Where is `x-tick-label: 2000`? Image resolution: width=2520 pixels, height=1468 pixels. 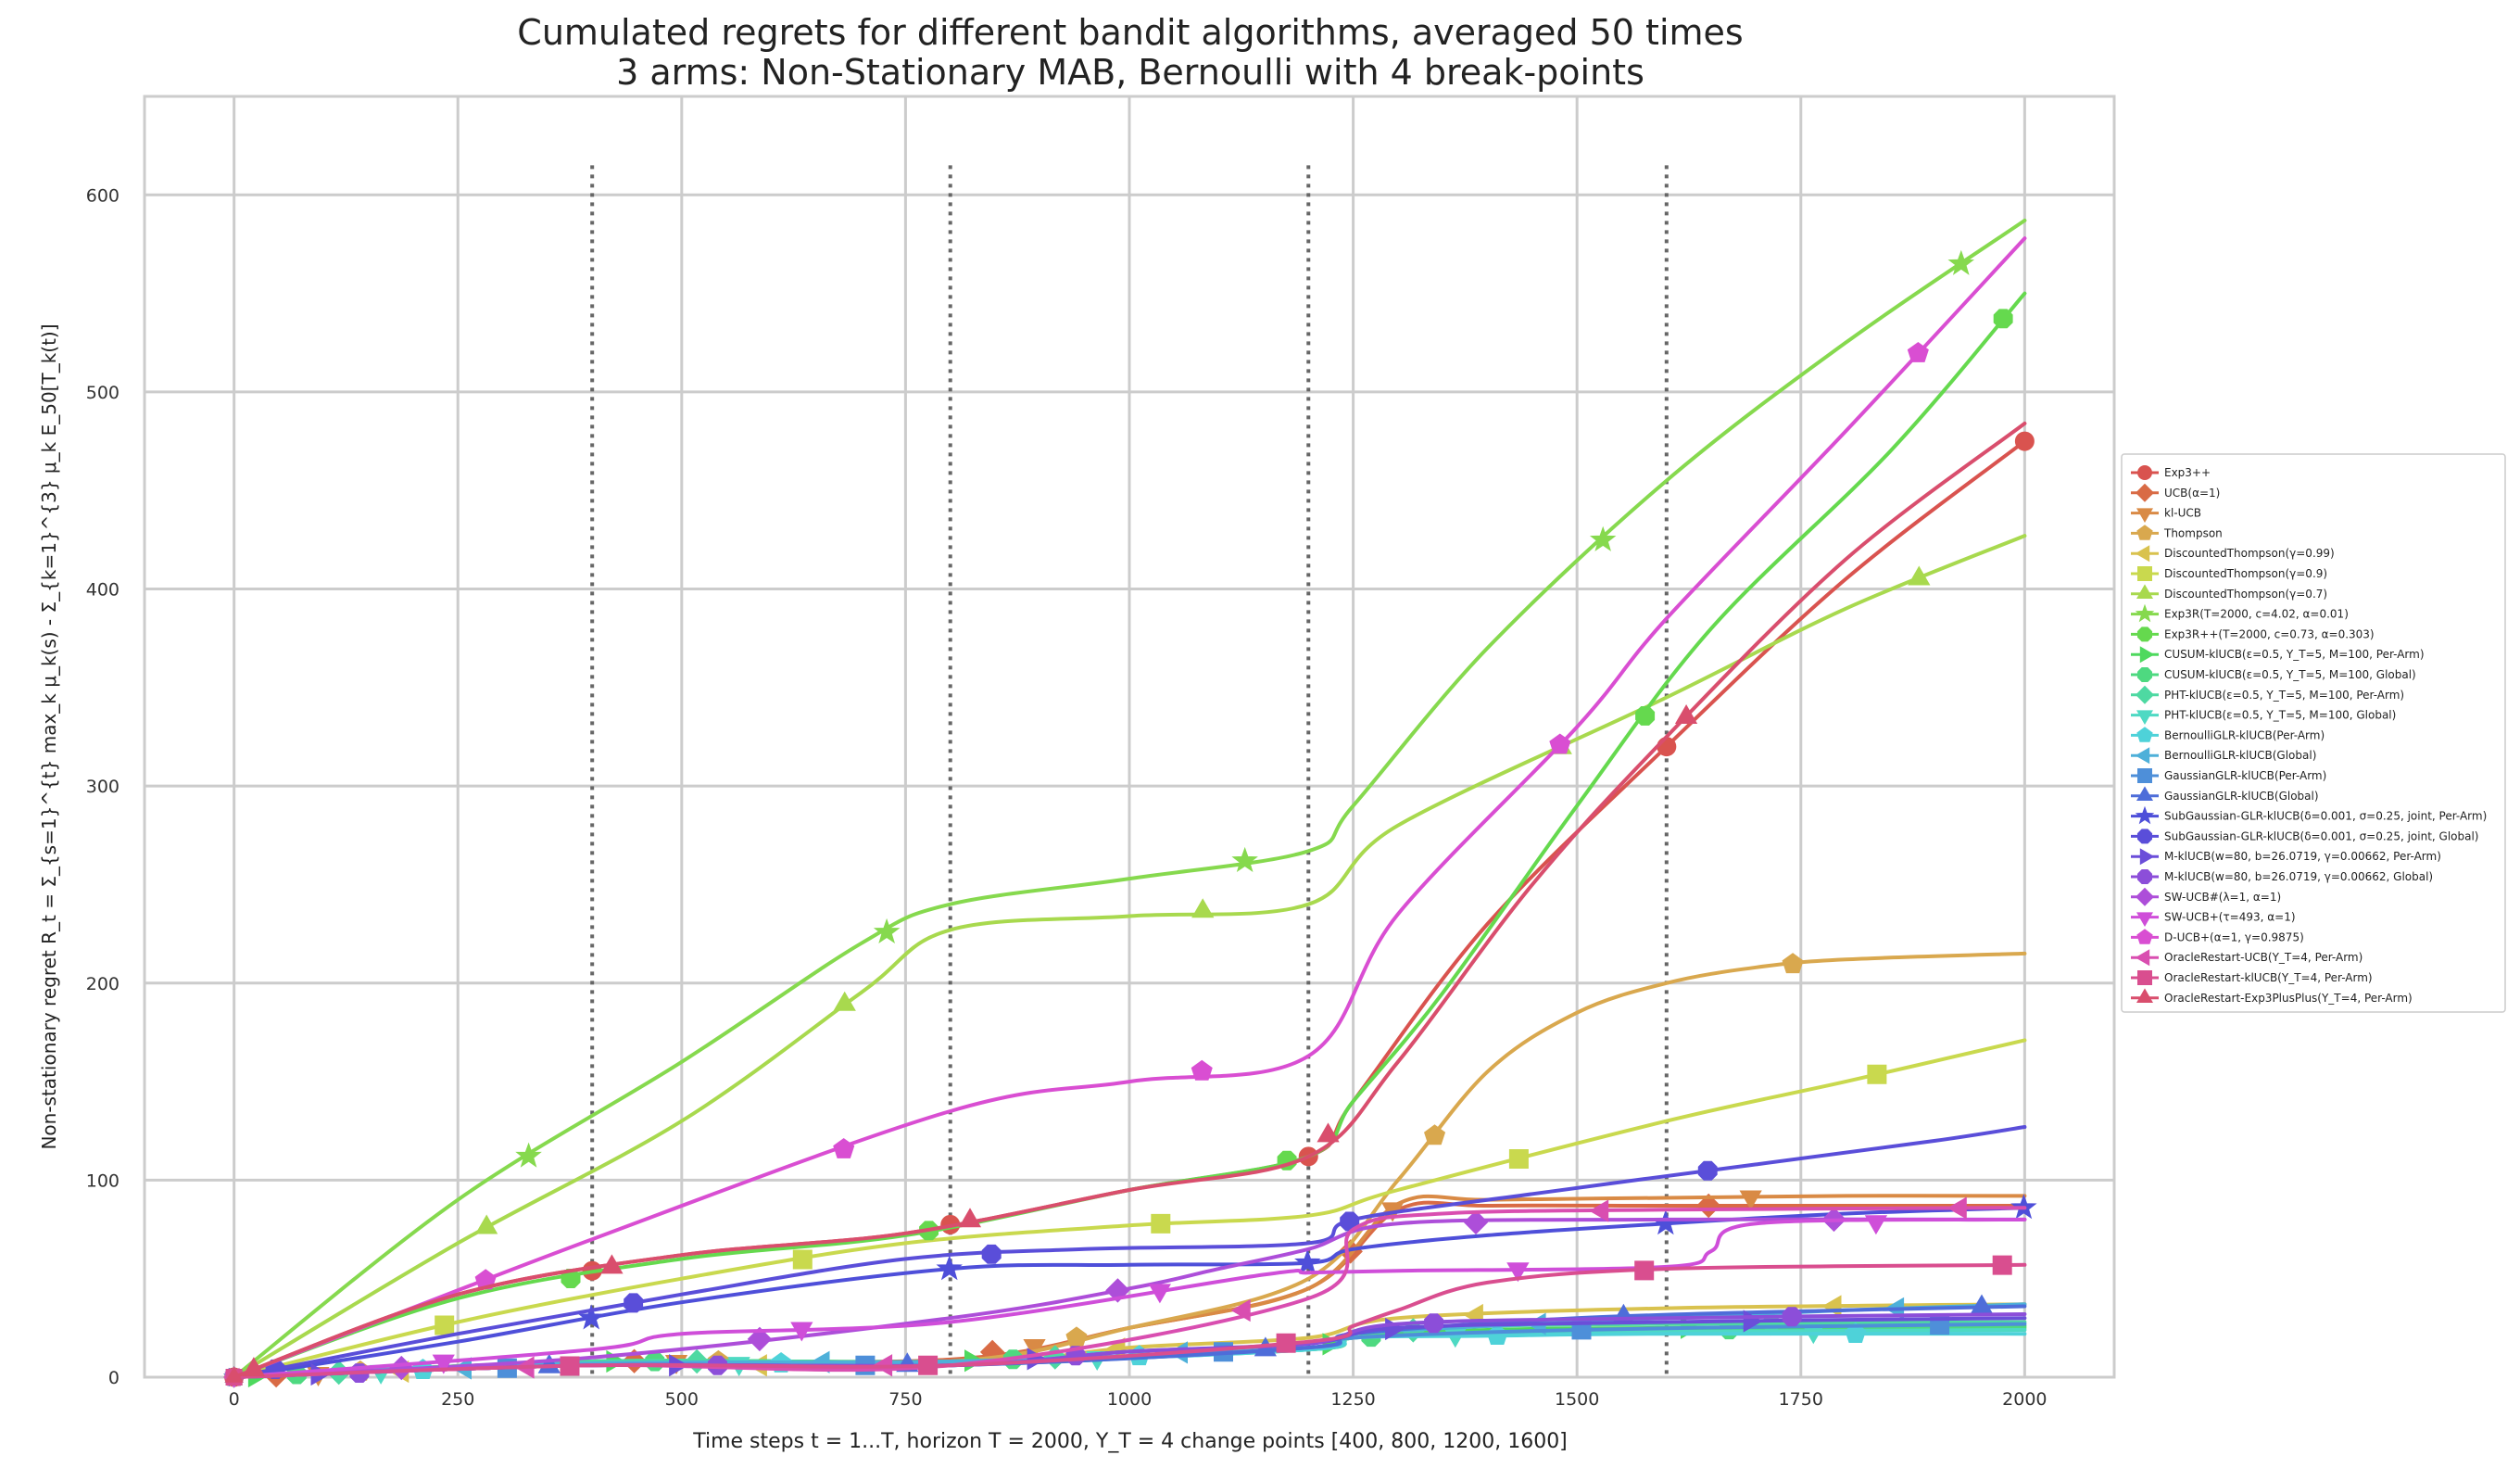
x-tick-label: 2000 is located at coordinates (2024, 1399).